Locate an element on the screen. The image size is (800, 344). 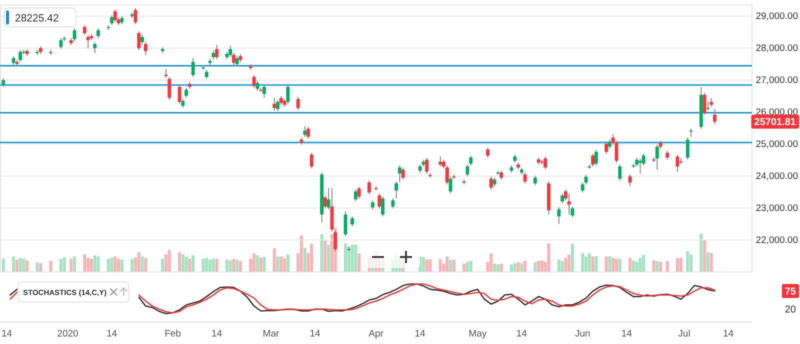
text: 20 is located at coordinates (790, 310).